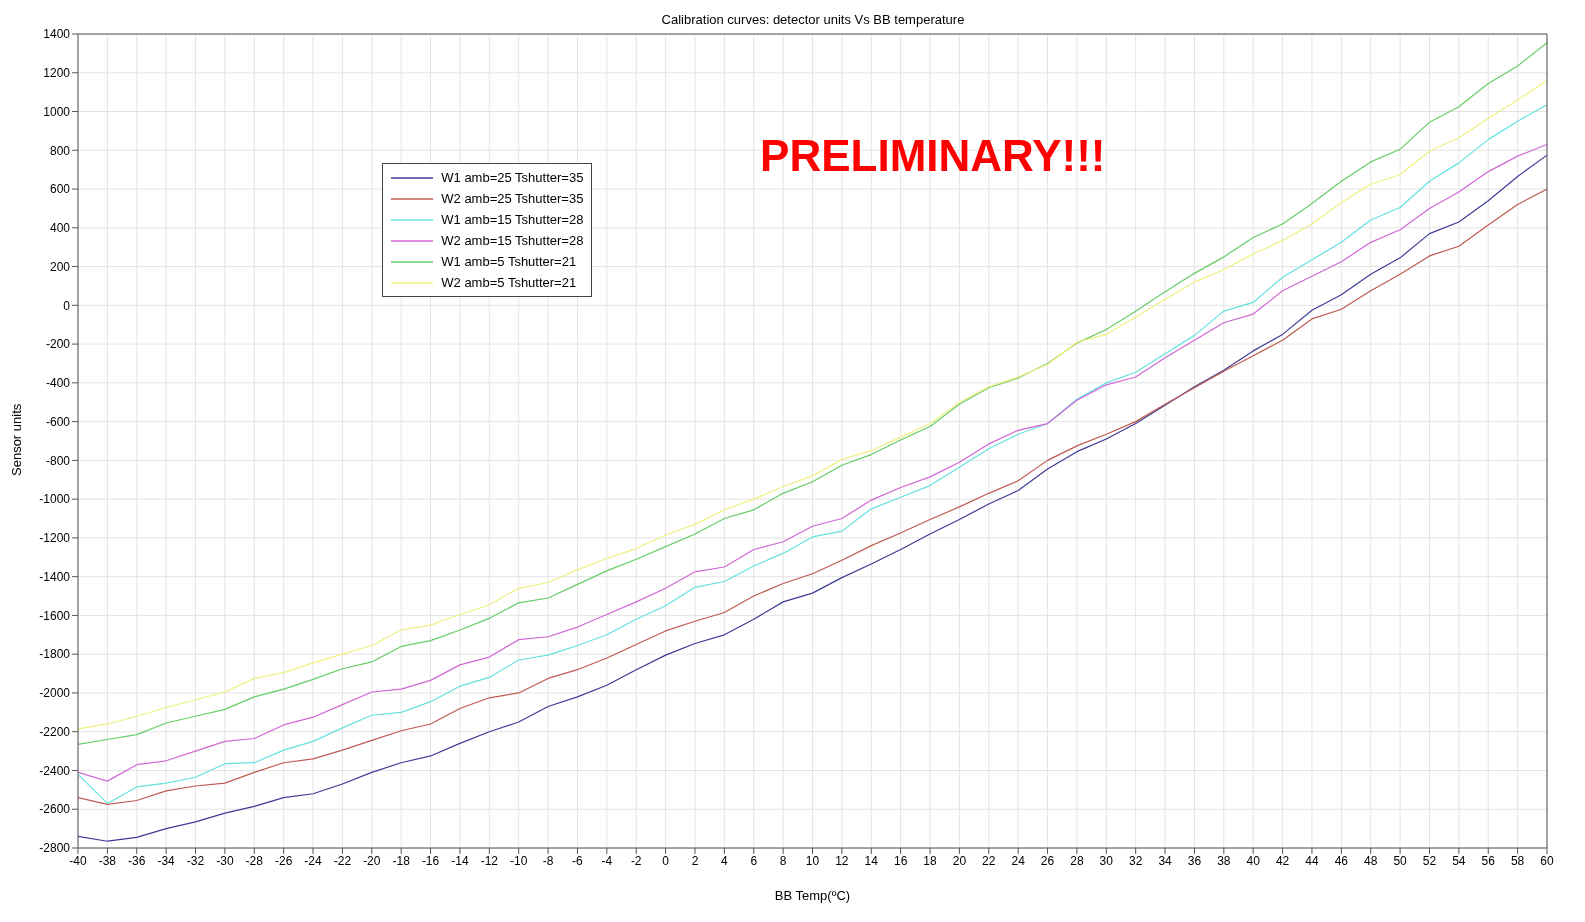 This screenshot has height=922, width=1585. I want to click on x-tick-label: 34, so click(1165, 860).